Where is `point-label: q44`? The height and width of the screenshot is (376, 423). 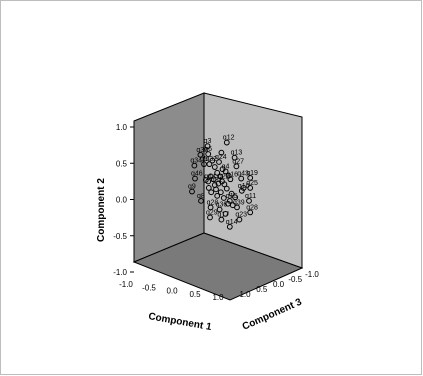
point-label: q44 is located at coordinates (210, 176).